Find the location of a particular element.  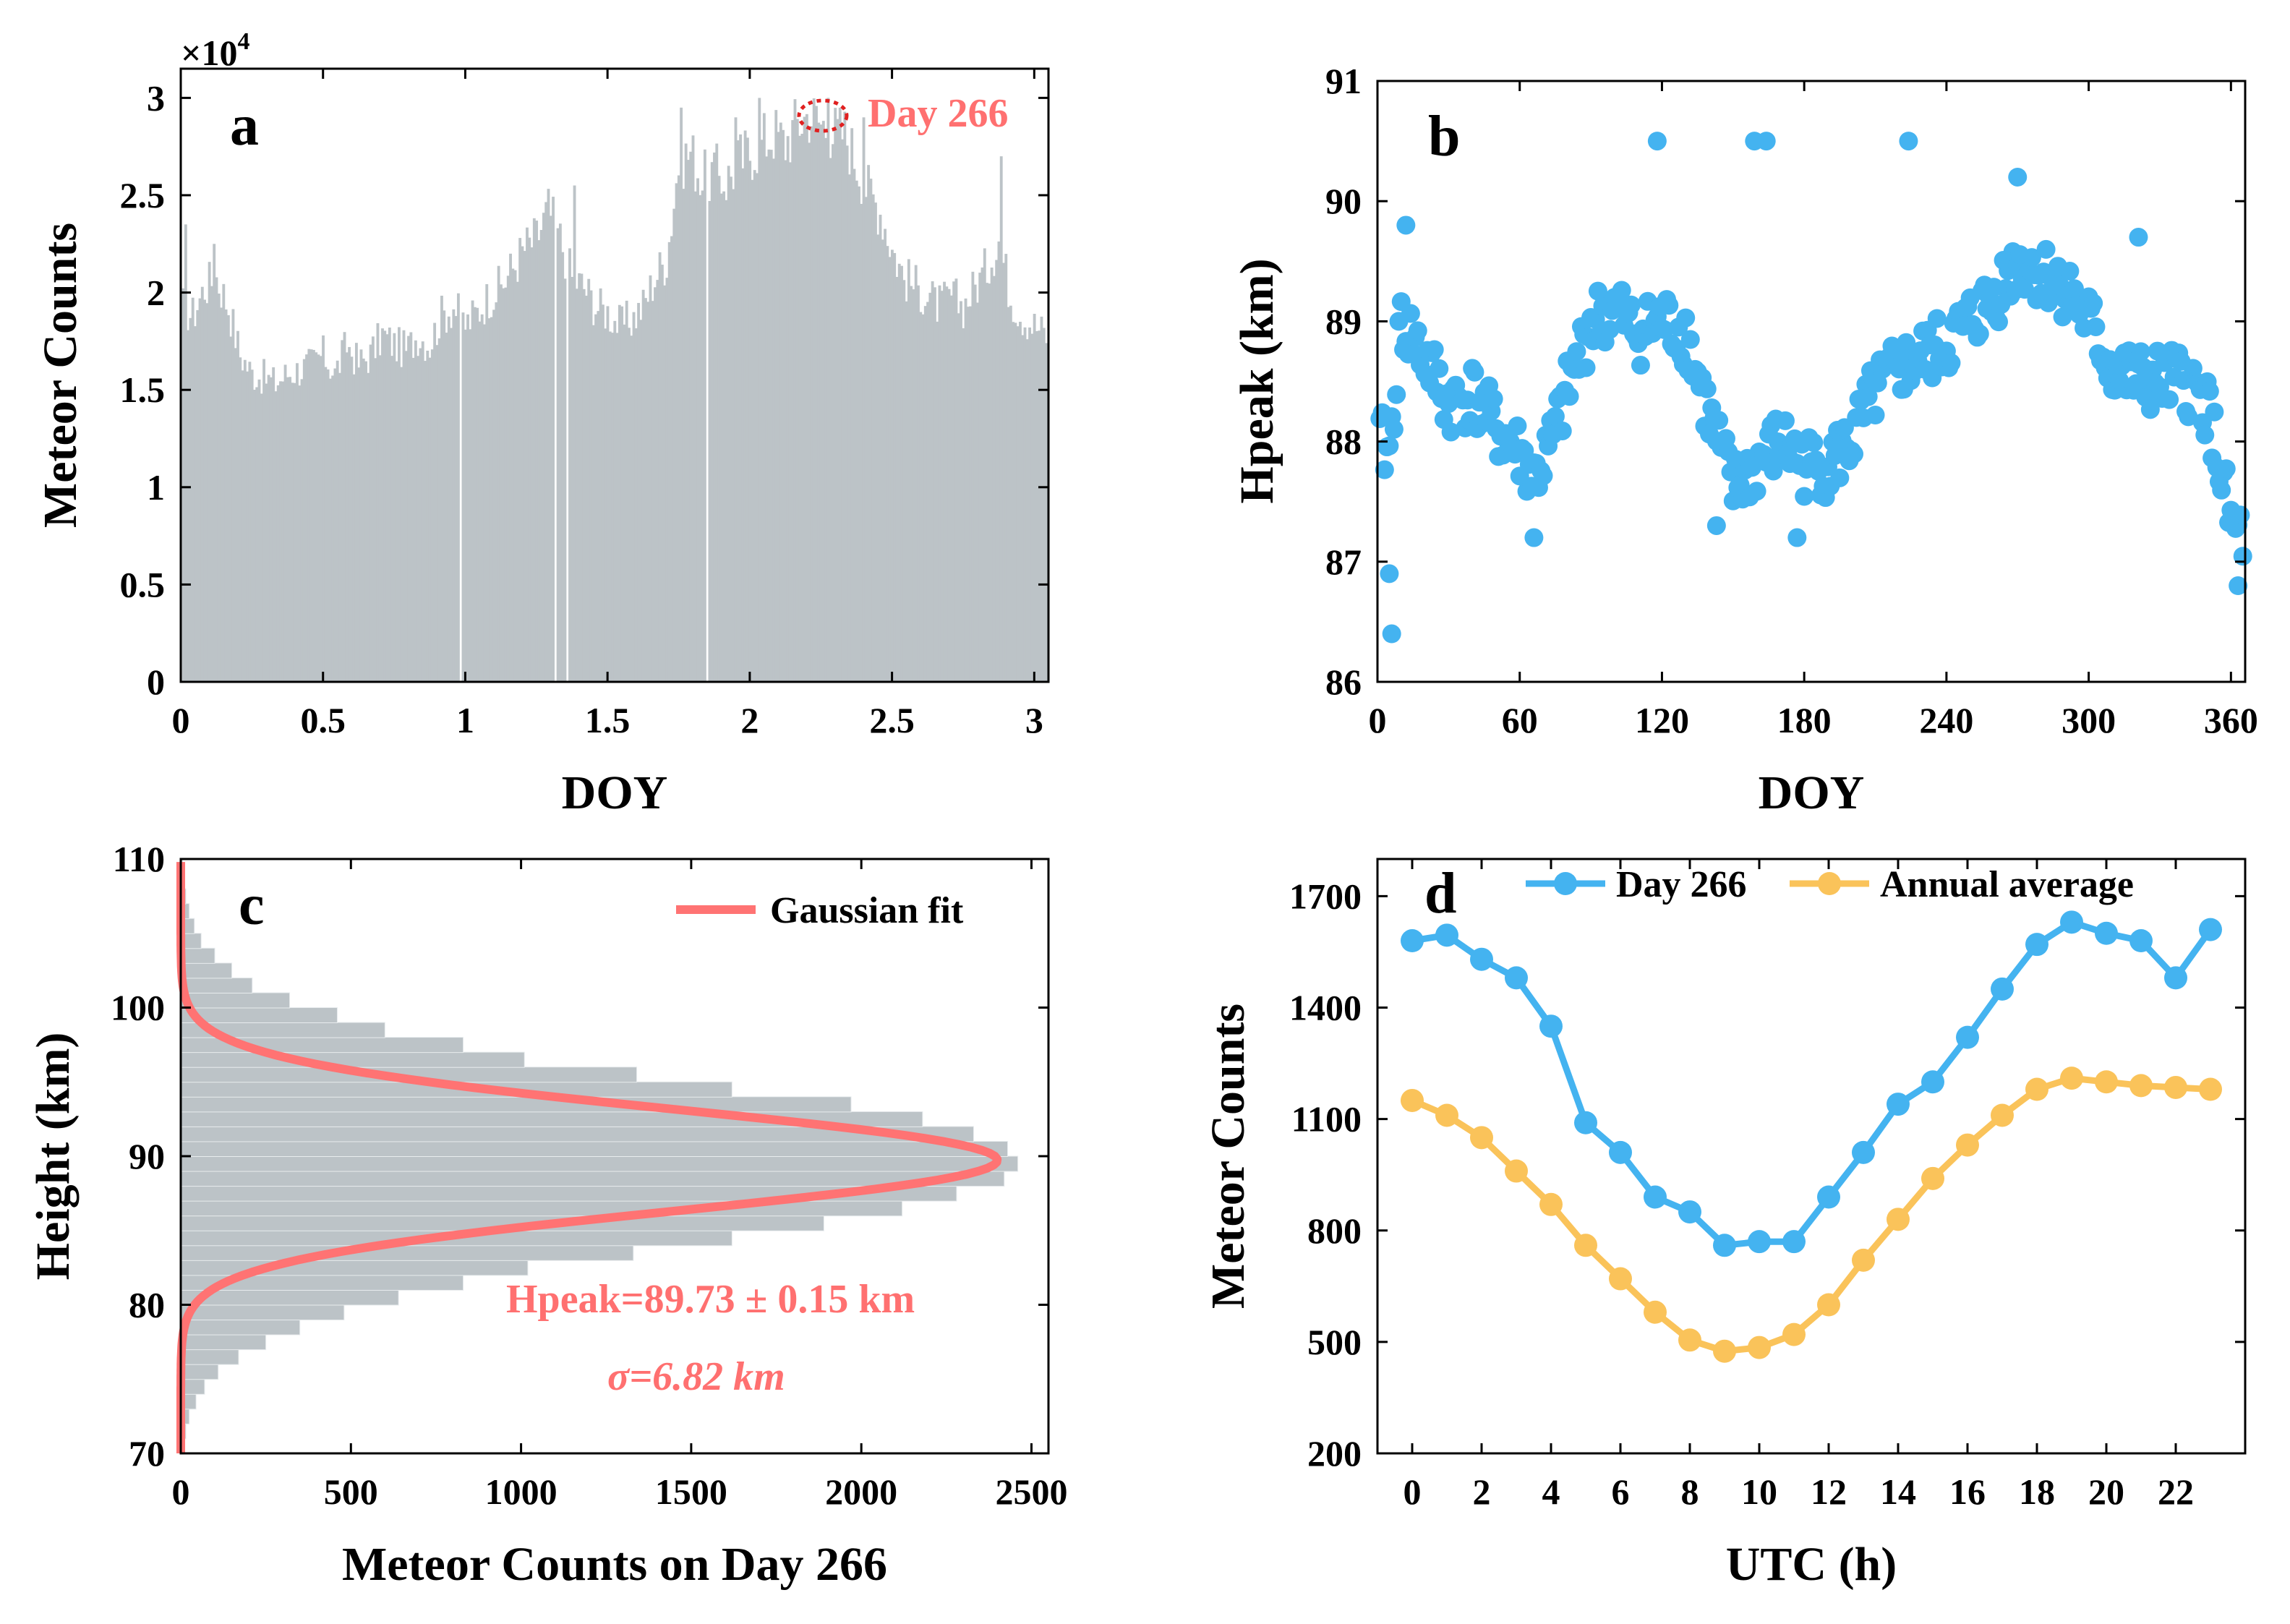

panel-c-xtick-label: 0 is located at coordinates (181, 1491).